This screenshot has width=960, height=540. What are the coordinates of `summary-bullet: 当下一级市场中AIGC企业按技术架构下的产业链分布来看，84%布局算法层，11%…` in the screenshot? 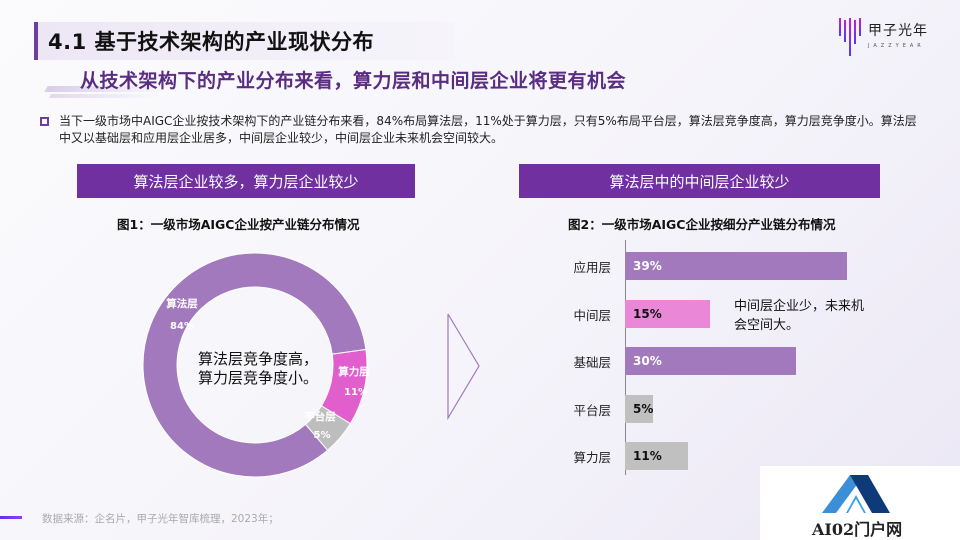 It's located at (480, 130).